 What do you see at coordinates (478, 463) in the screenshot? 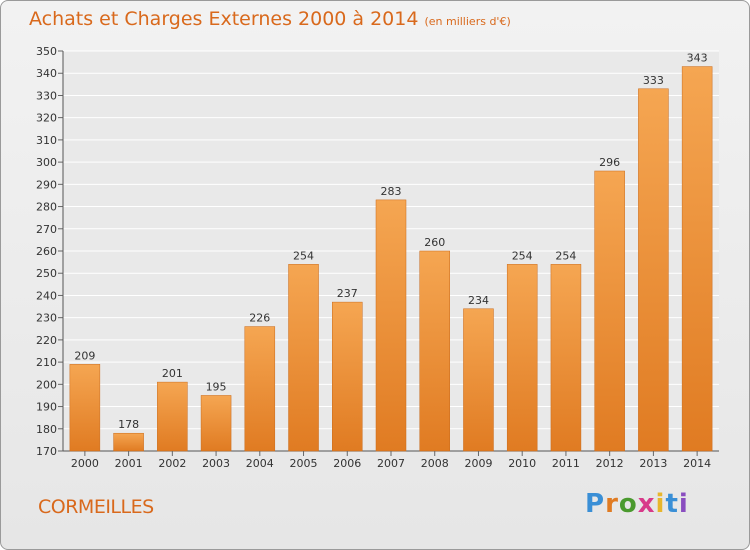
I see `x-tick-label: 2009` at bounding box center [478, 463].